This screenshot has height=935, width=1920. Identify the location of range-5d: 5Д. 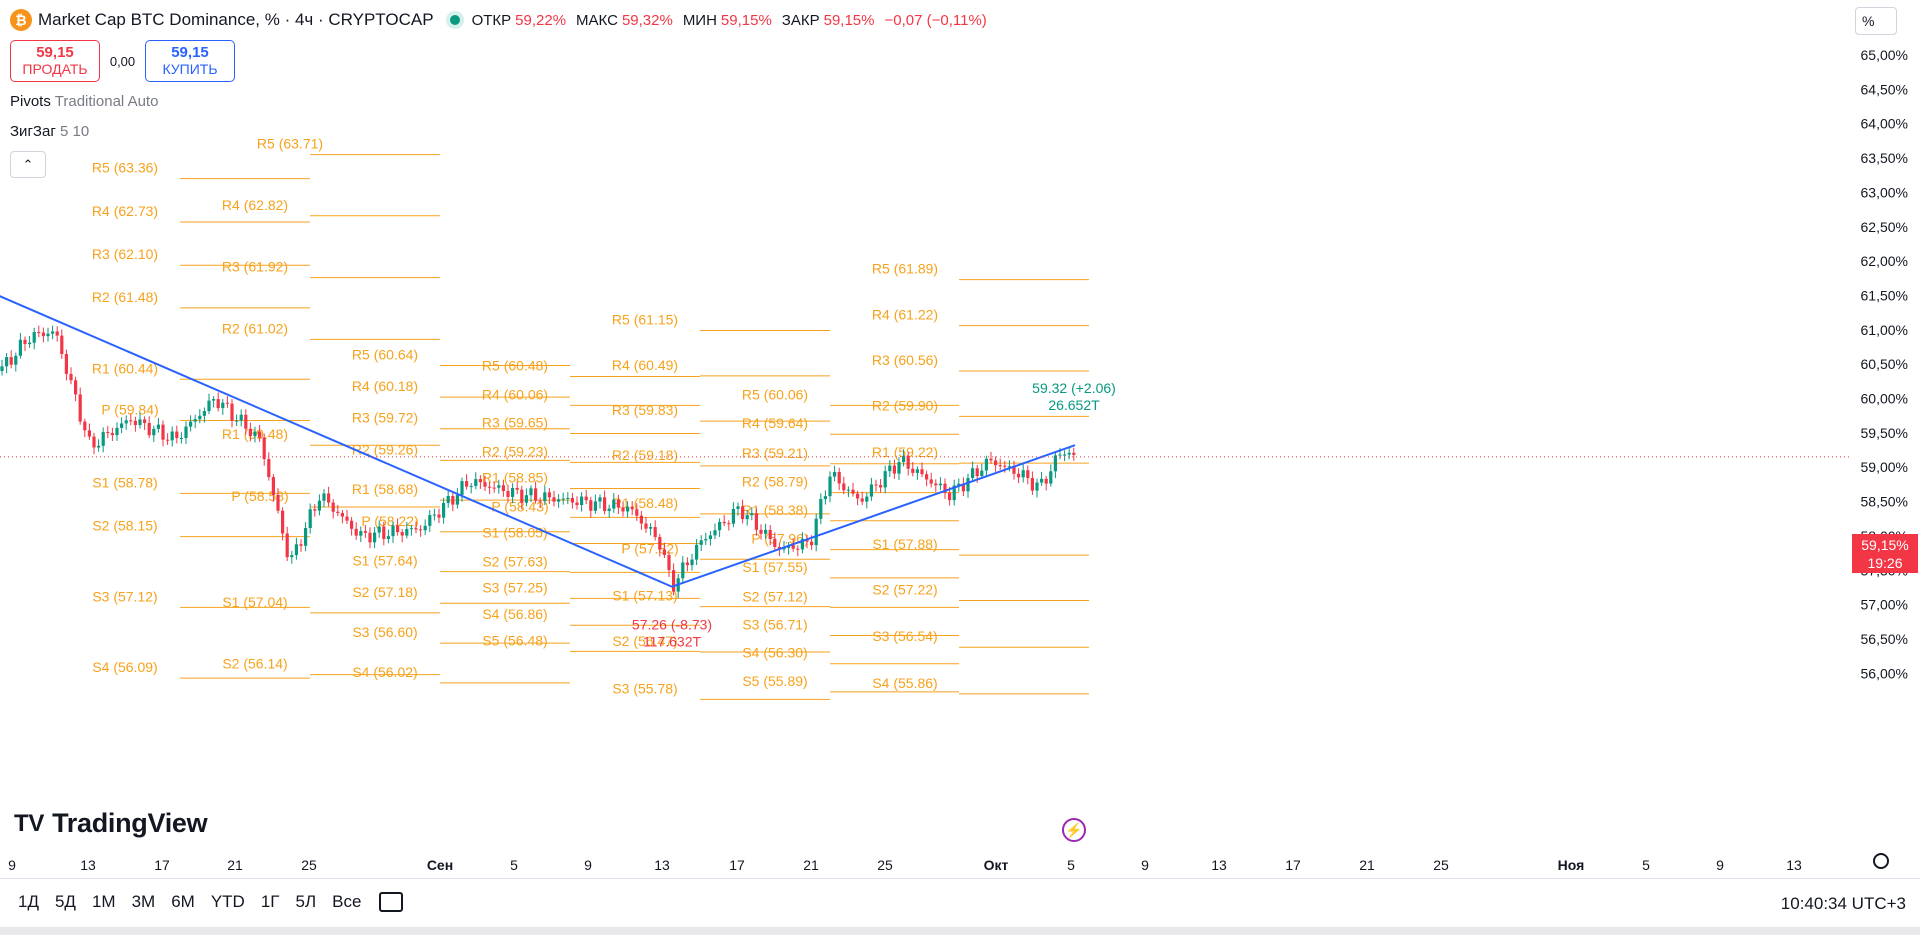
(65, 901).